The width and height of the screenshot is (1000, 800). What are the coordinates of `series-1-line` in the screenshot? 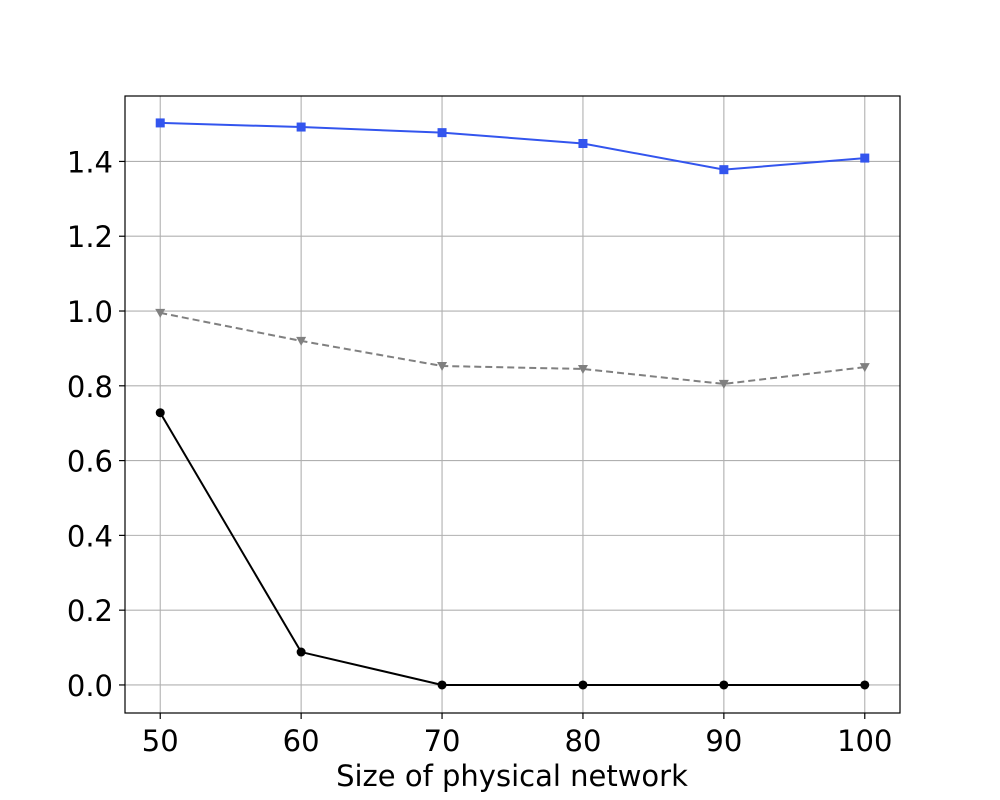 It's located at (512, 146).